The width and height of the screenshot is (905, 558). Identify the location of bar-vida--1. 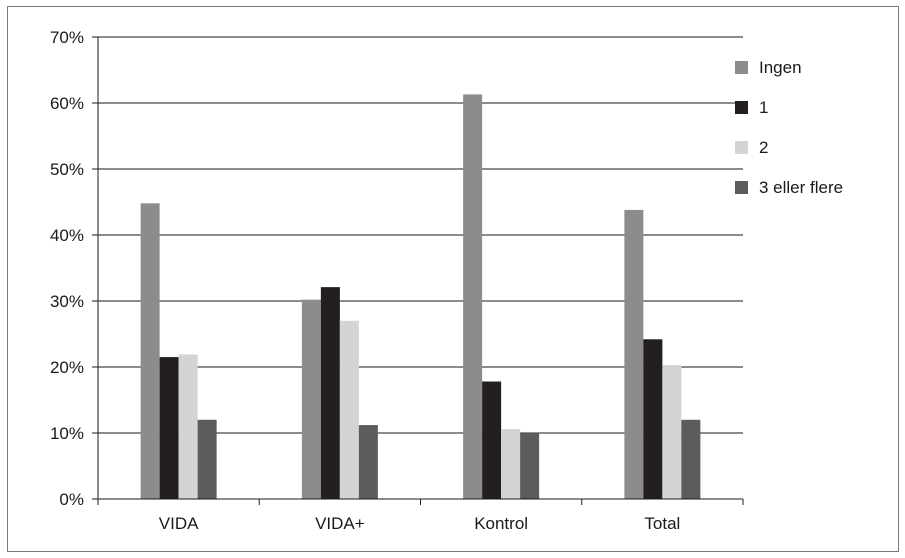
(330, 393).